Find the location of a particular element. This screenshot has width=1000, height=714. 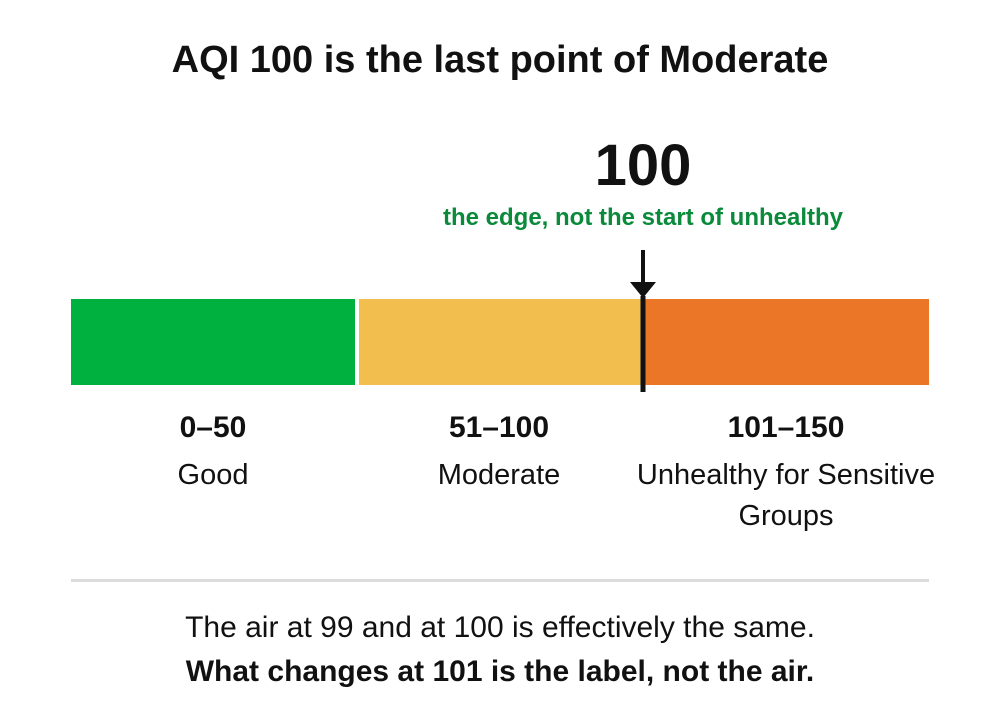

range-label-moderate: 51–100 is located at coordinates (499, 427).